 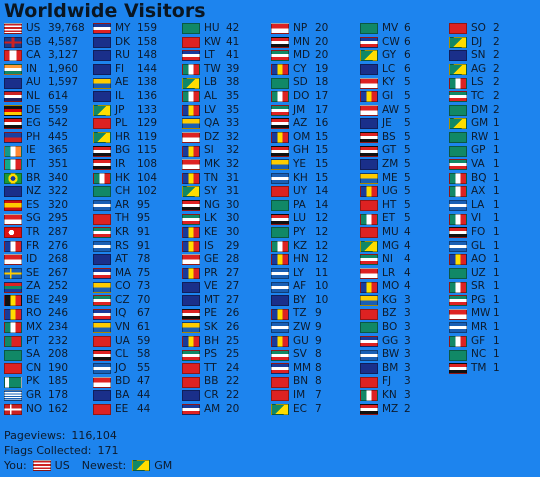 I want to click on country-row-is: IS 29, so click(x=226, y=247).